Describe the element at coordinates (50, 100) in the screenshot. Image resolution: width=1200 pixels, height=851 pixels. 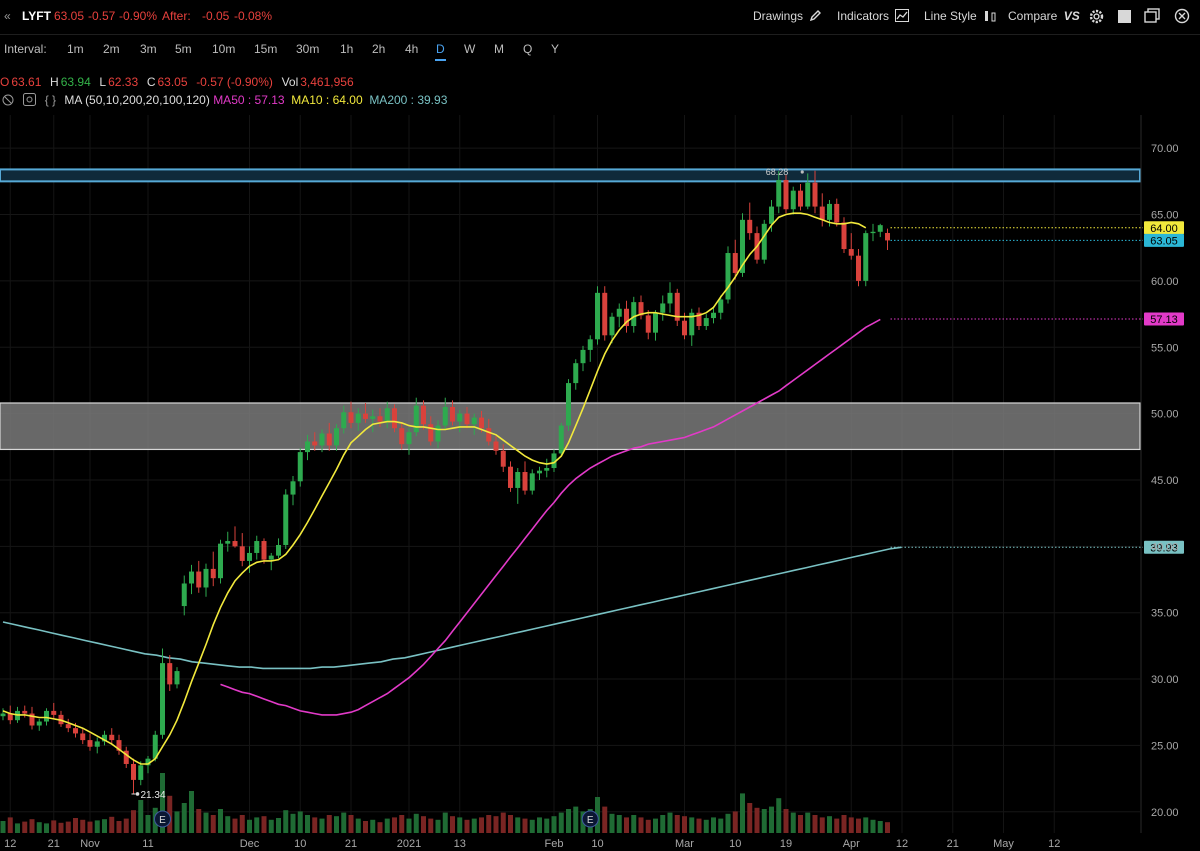
I see `code-braces-icon: { }` at that location.